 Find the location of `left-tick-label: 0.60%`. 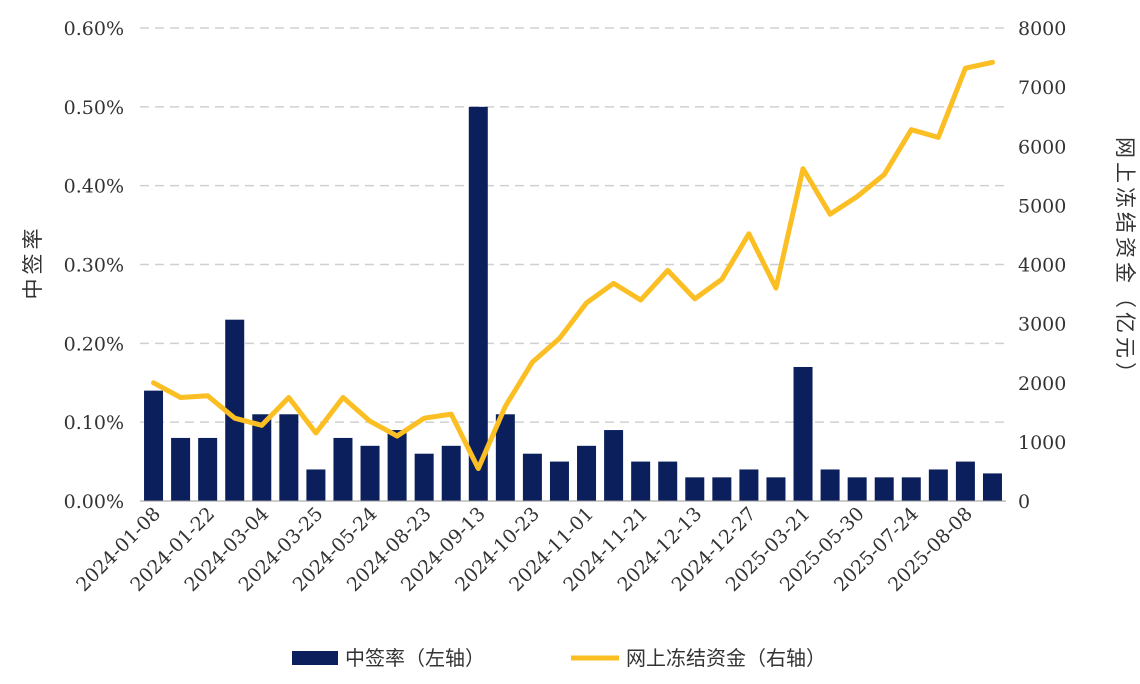

left-tick-label: 0.60% is located at coordinates (94, 29).